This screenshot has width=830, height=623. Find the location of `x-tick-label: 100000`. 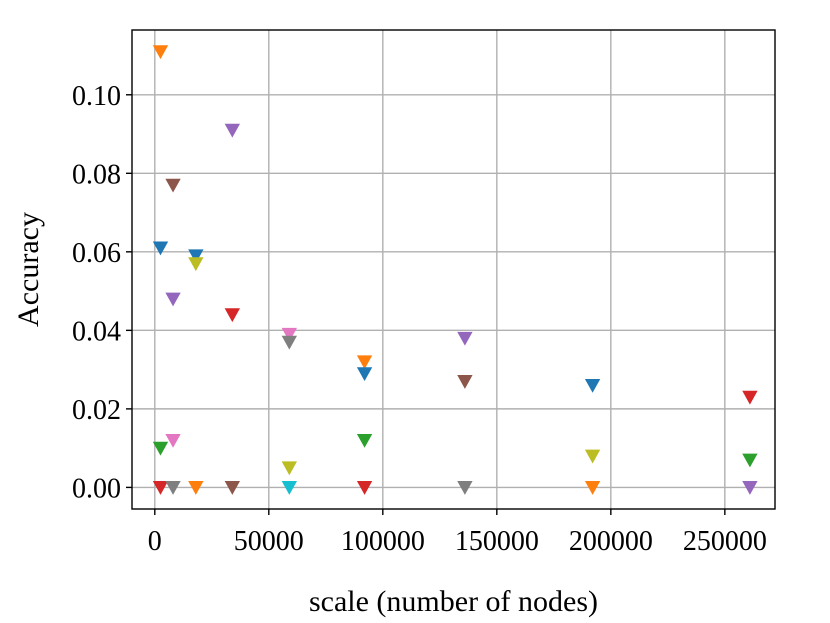

x-tick-label: 100000 is located at coordinates (383, 541).